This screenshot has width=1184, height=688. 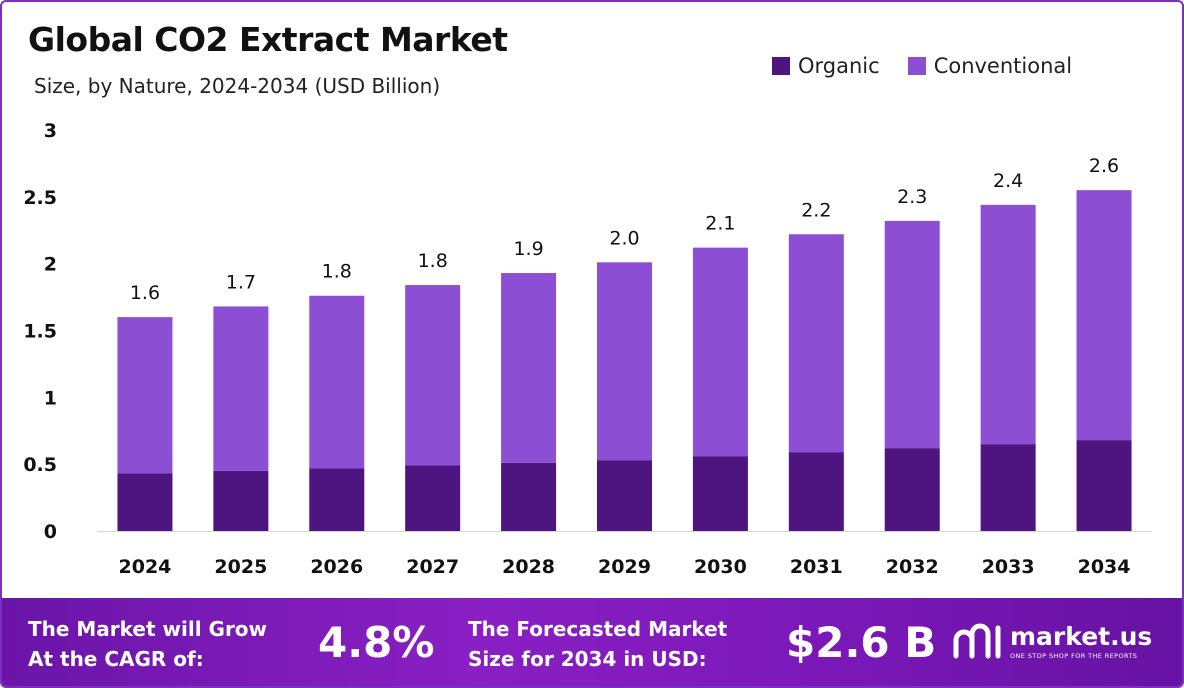 What do you see at coordinates (912, 489) in the screenshot?
I see `bar-organic-2032` at bounding box center [912, 489].